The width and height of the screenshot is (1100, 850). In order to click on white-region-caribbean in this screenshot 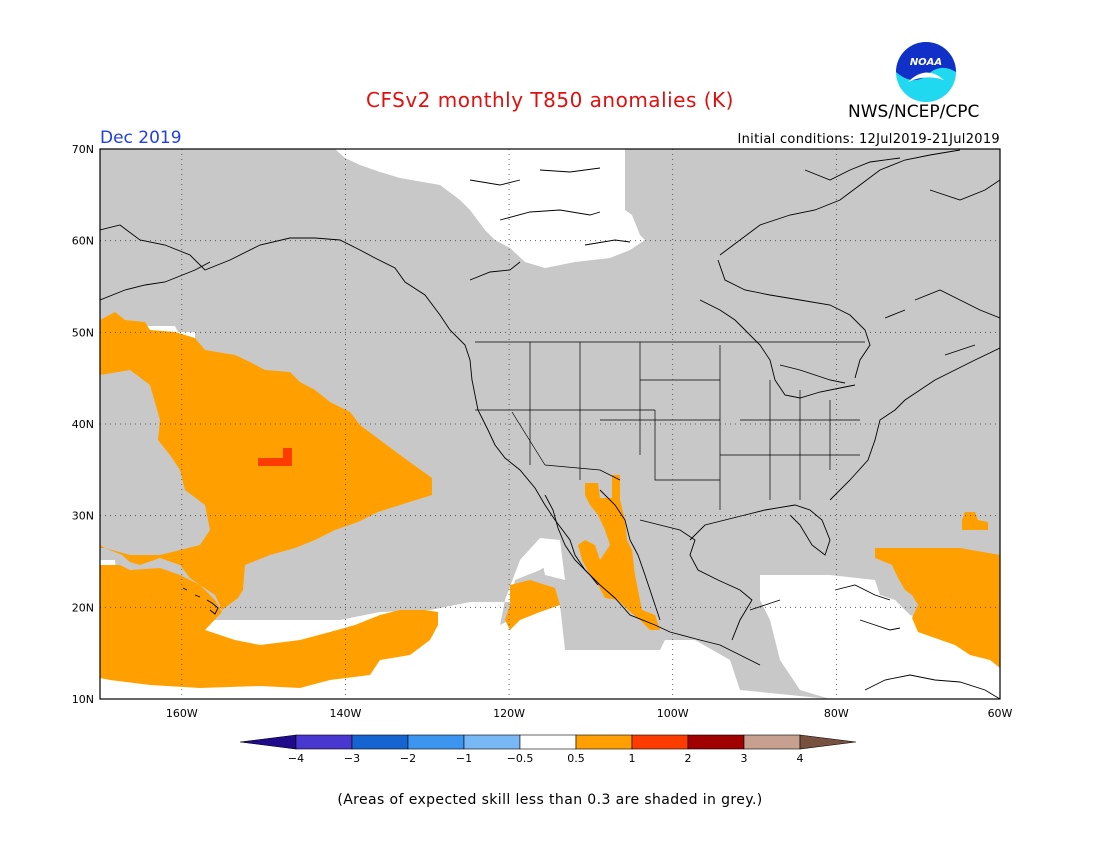, I will do `click(880, 637)`.